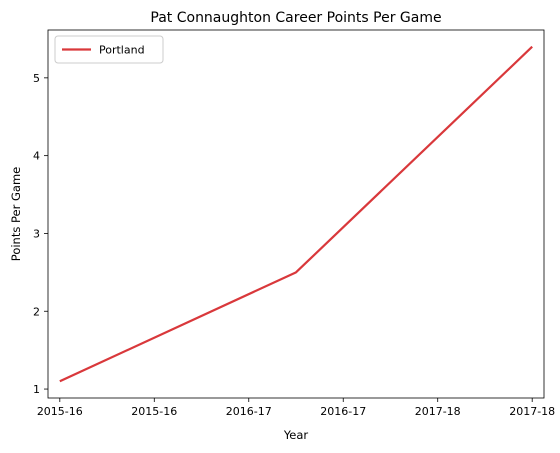 This screenshot has height=453, width=560. I want to click on y-axis: 1 2 3 4 5, so click(40, 234).